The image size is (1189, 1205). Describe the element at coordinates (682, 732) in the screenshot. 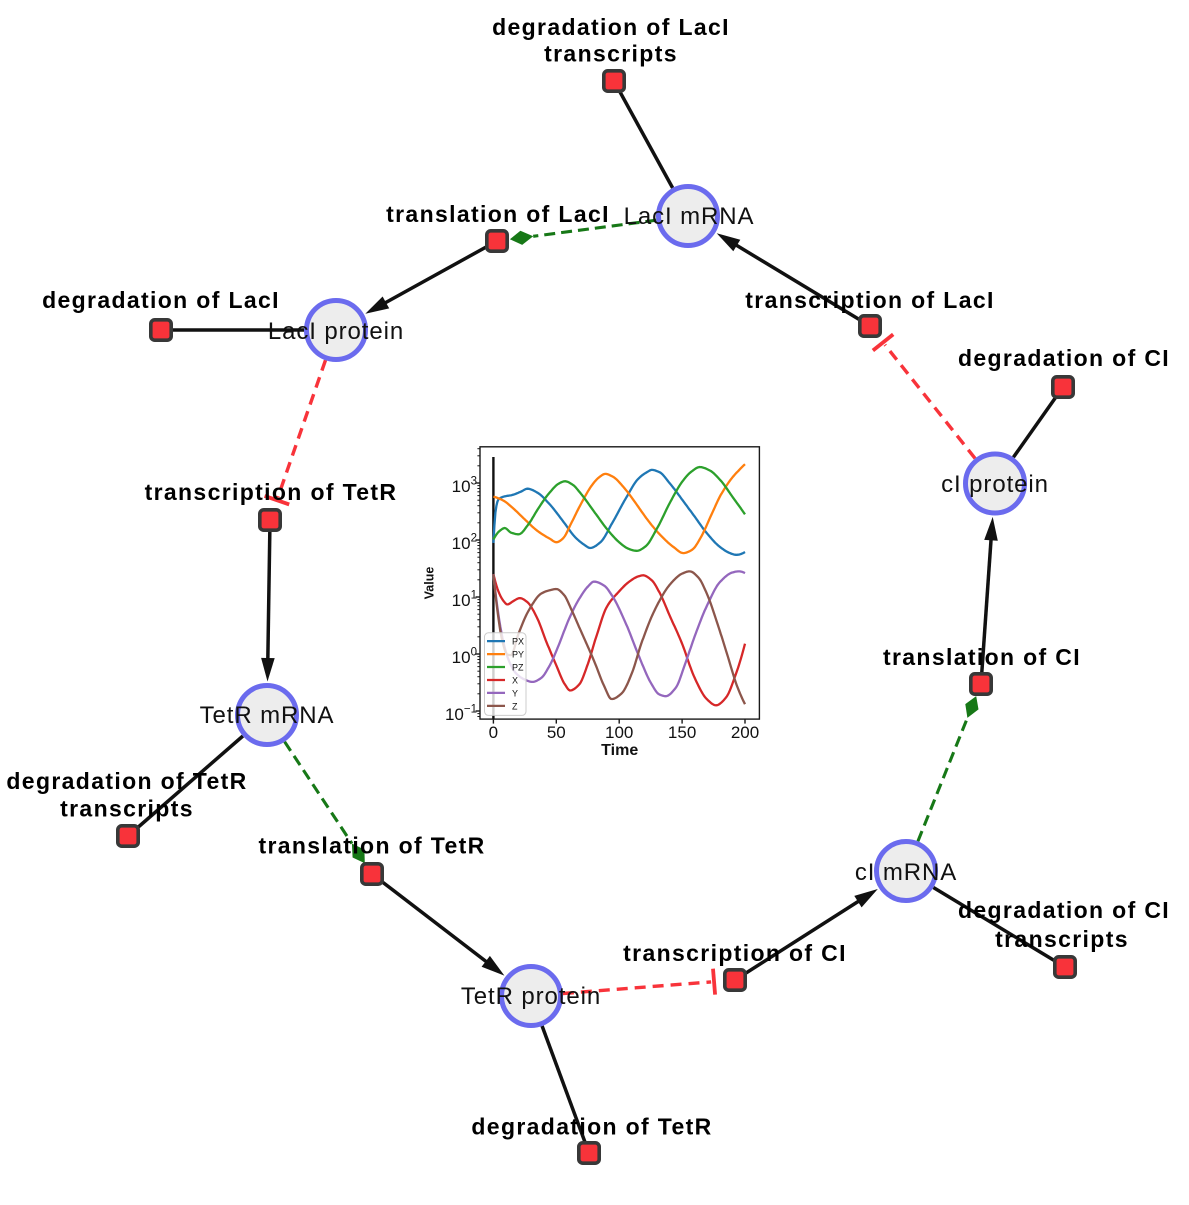

I see `svg-text: 150` at that location.